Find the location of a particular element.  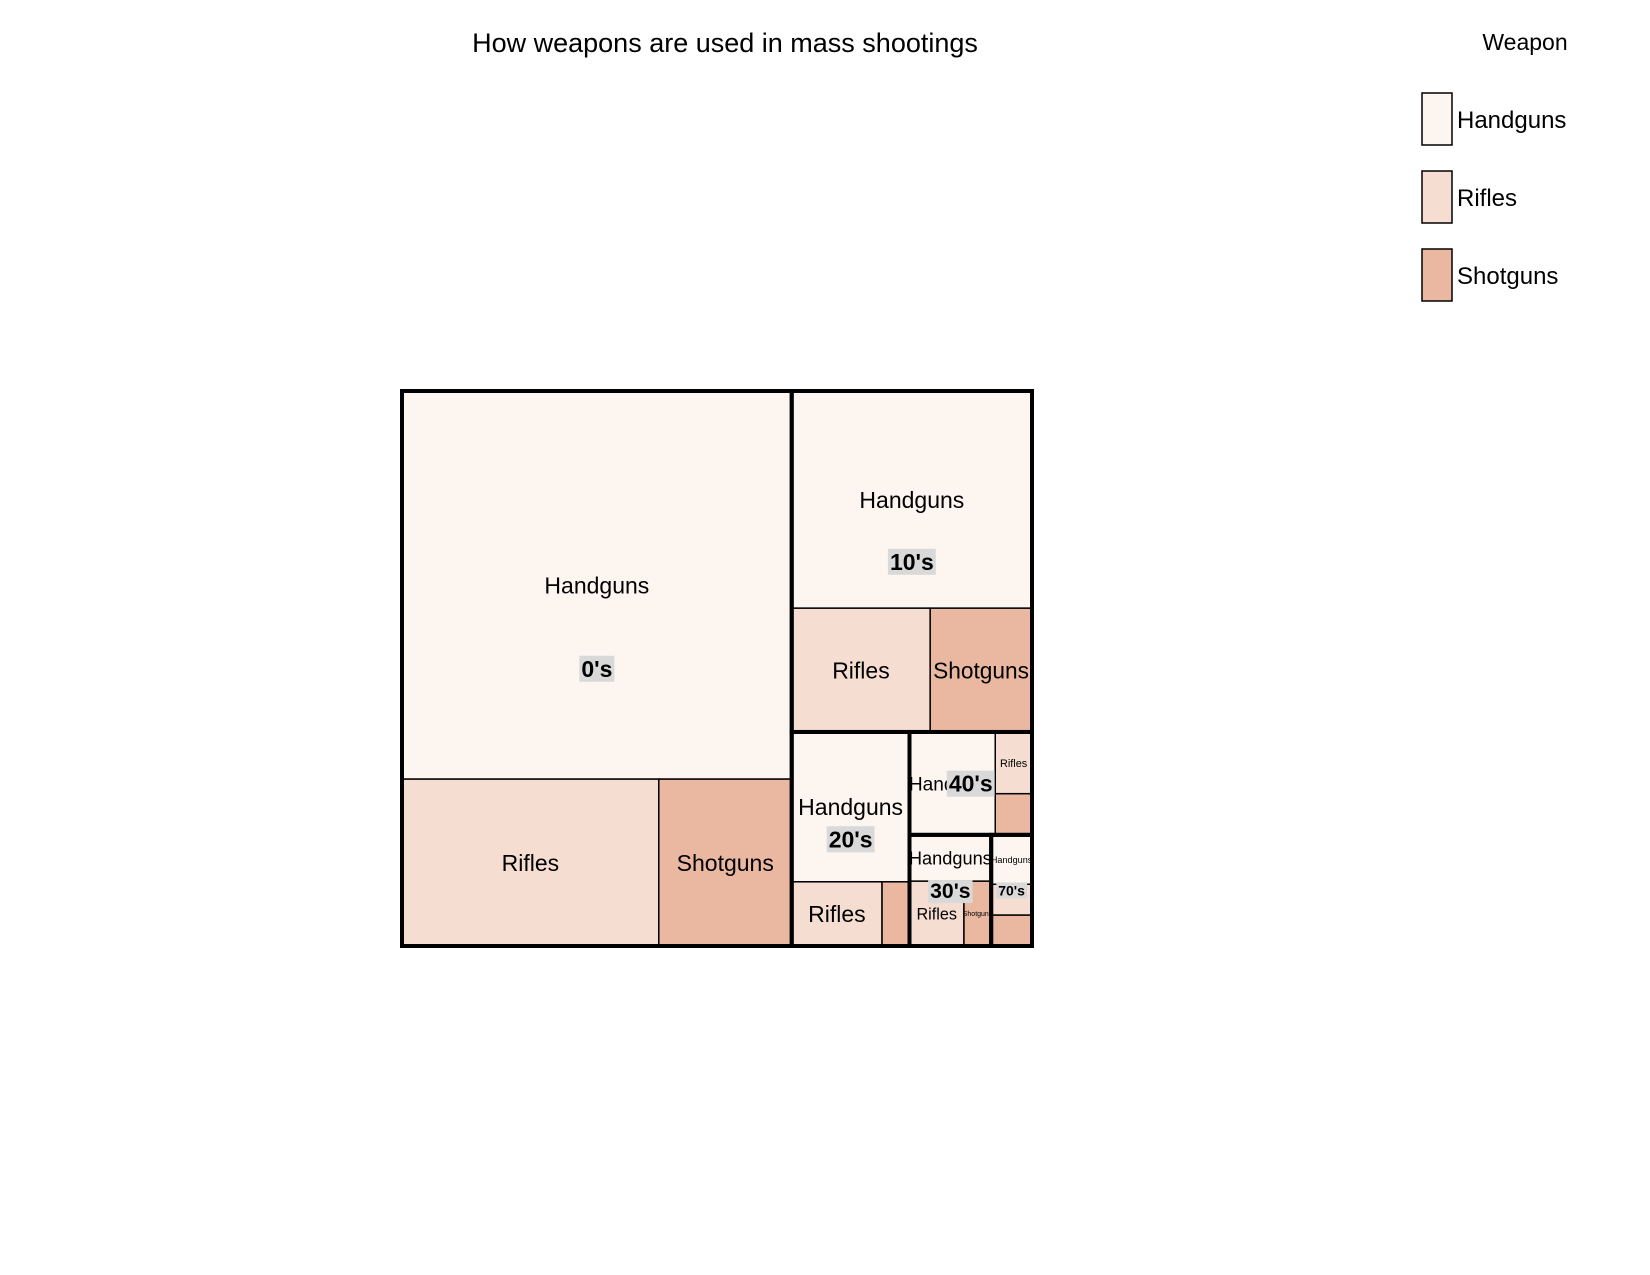

cell-30-s-handguns is located at coordinates (950, 858).